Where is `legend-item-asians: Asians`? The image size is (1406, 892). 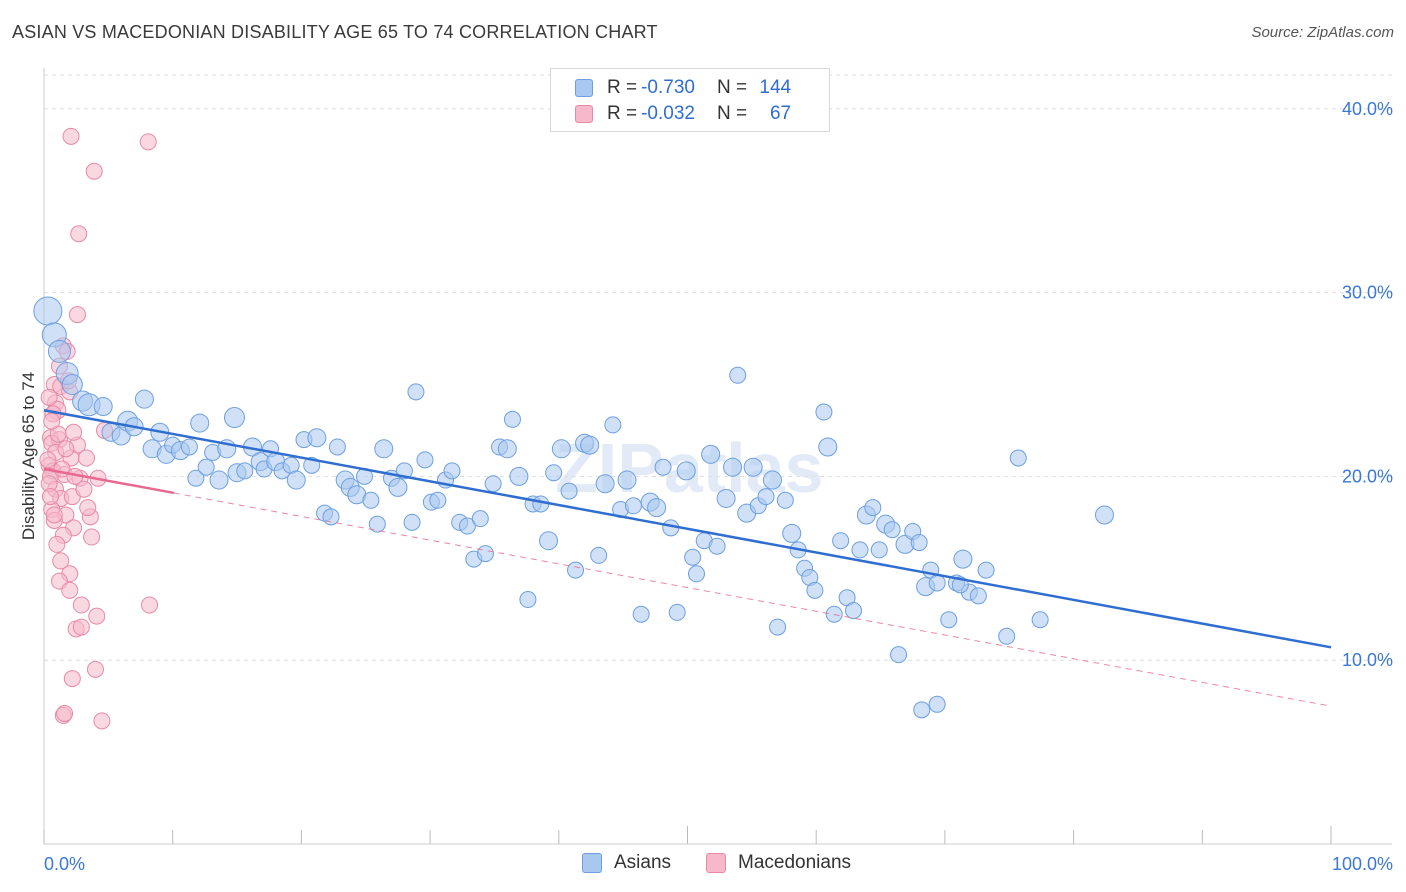 legend-item-asians: Asians is located at coordinates (626, 863).